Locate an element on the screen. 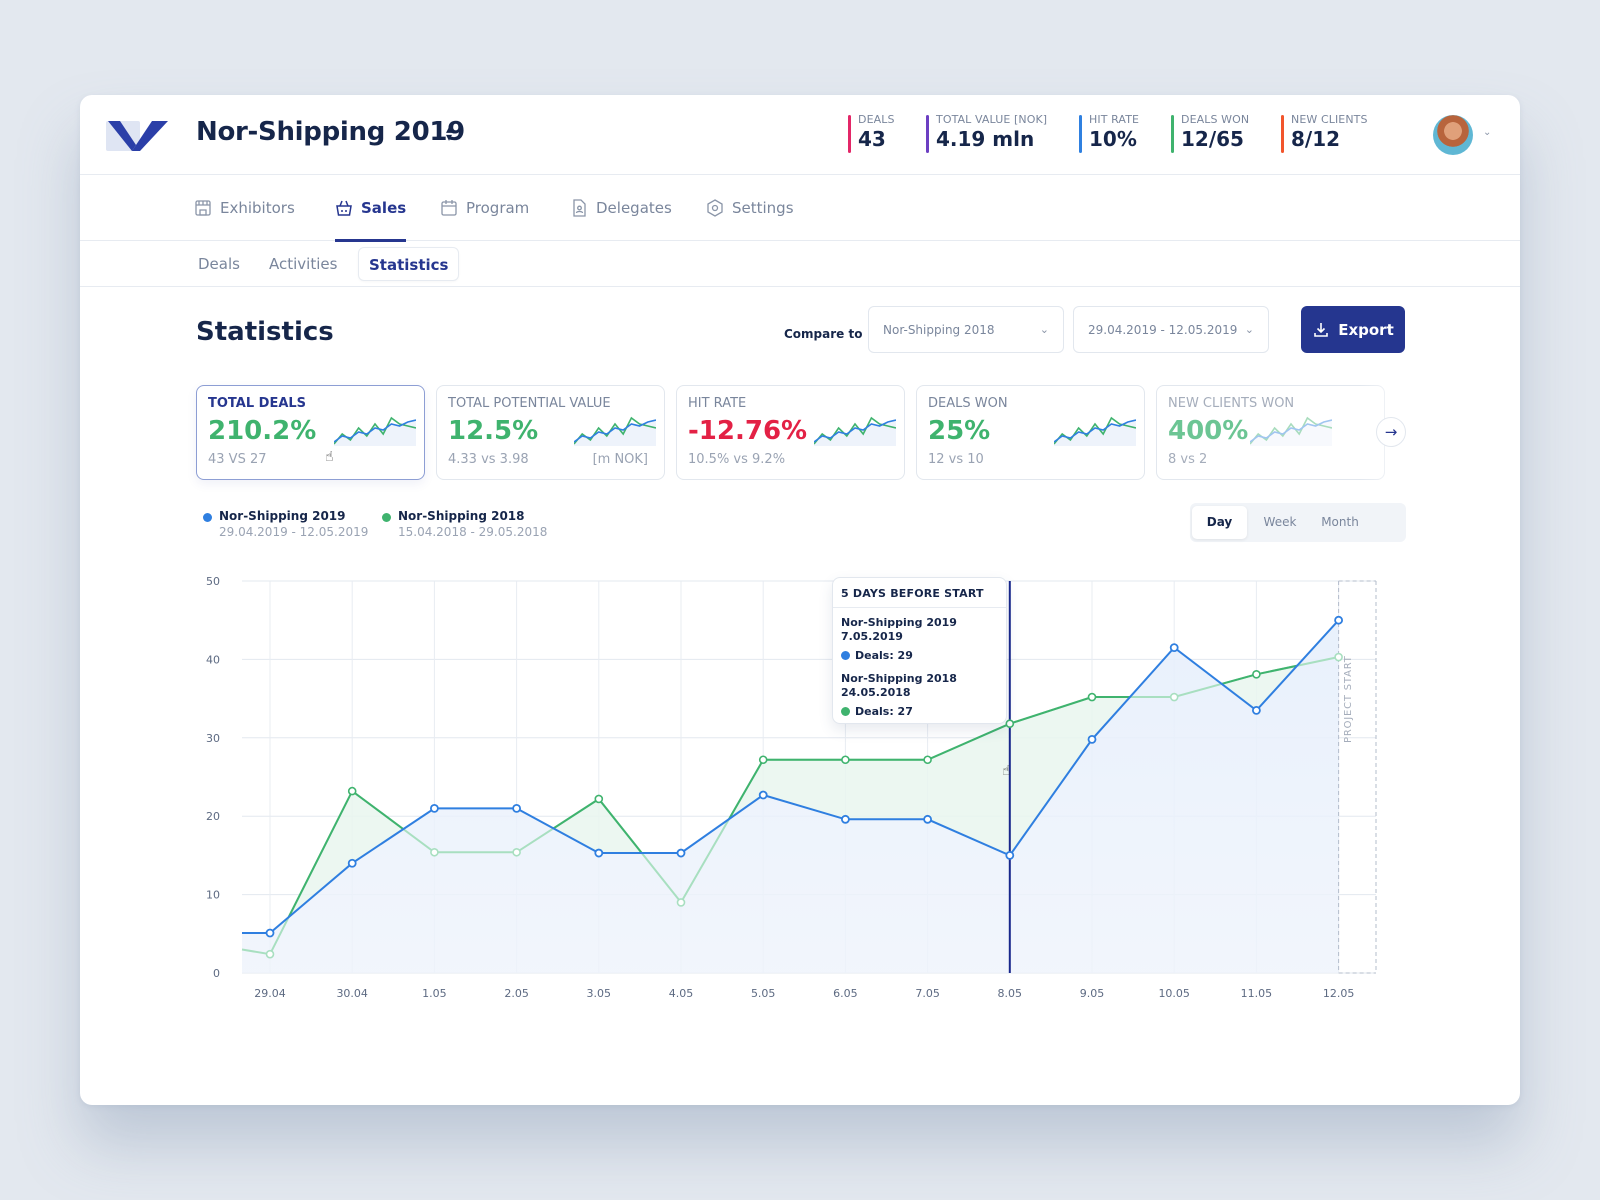 This screenshot has height=1200, width=1600. store-icon is located at coordinates (203, 208).